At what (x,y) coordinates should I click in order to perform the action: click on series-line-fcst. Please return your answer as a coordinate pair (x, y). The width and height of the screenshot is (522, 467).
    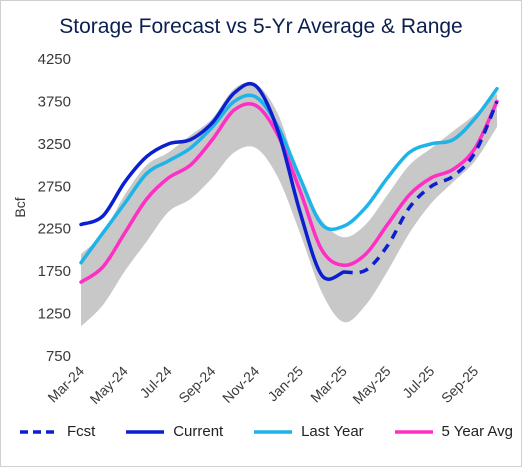
    Looking at the image, I should click on (421, 187).